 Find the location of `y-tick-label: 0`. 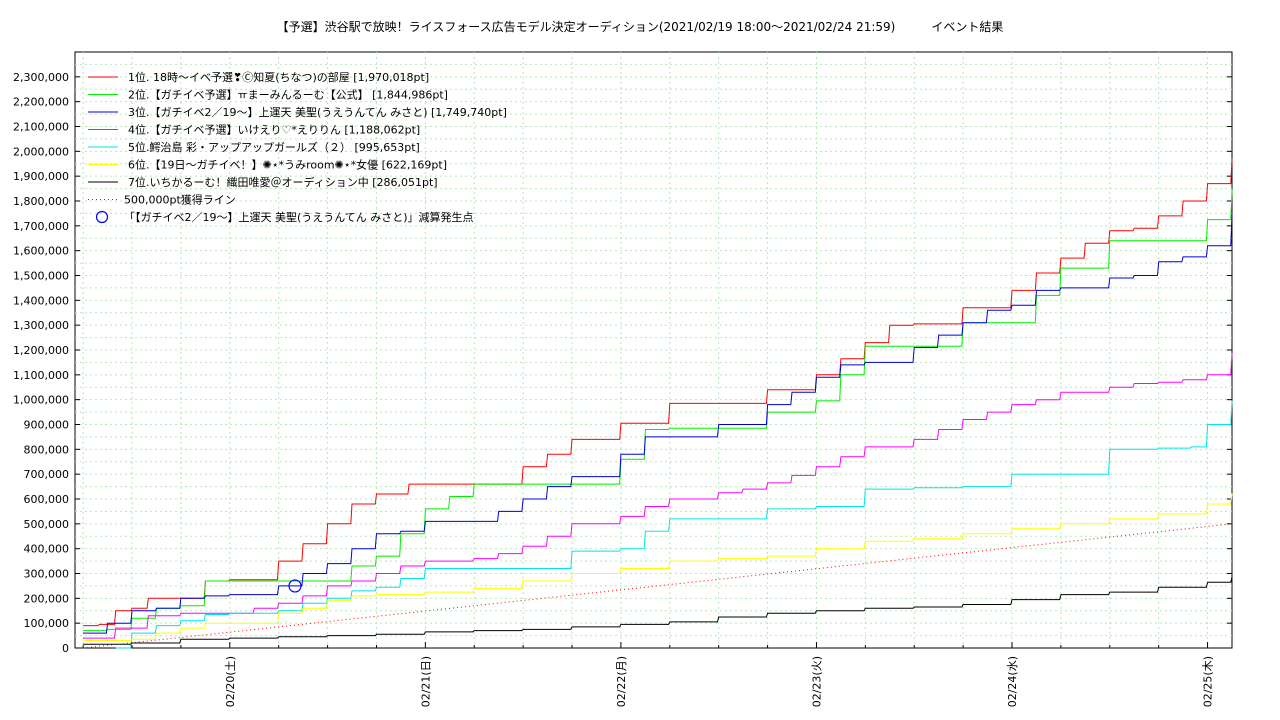

y-tick-label: 0 is located at coordinates (65, 648).